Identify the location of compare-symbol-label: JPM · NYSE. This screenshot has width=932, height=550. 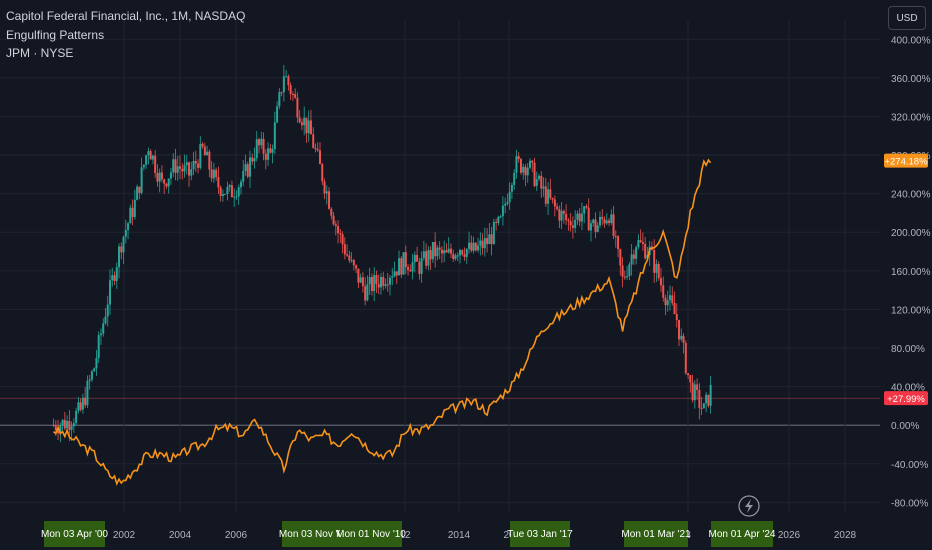
(40, 53).